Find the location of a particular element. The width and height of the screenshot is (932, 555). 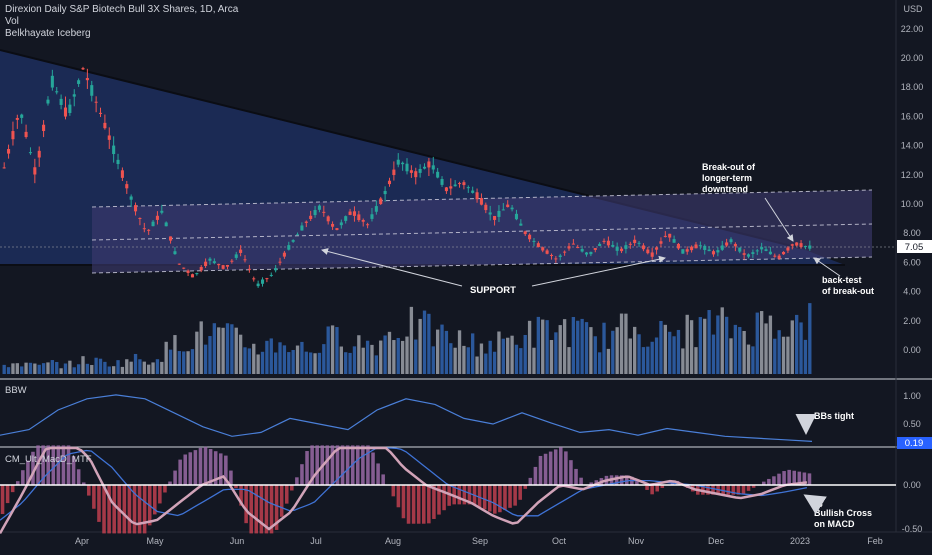

volume-indicator-label: Vol is located at coordinates (121, 22).